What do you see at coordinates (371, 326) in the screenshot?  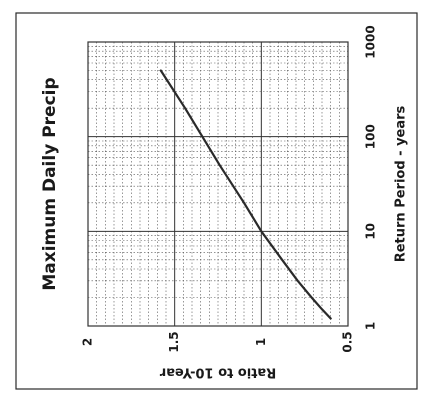 I see `x-tick-label: 1` at bounding box center [371, 326].